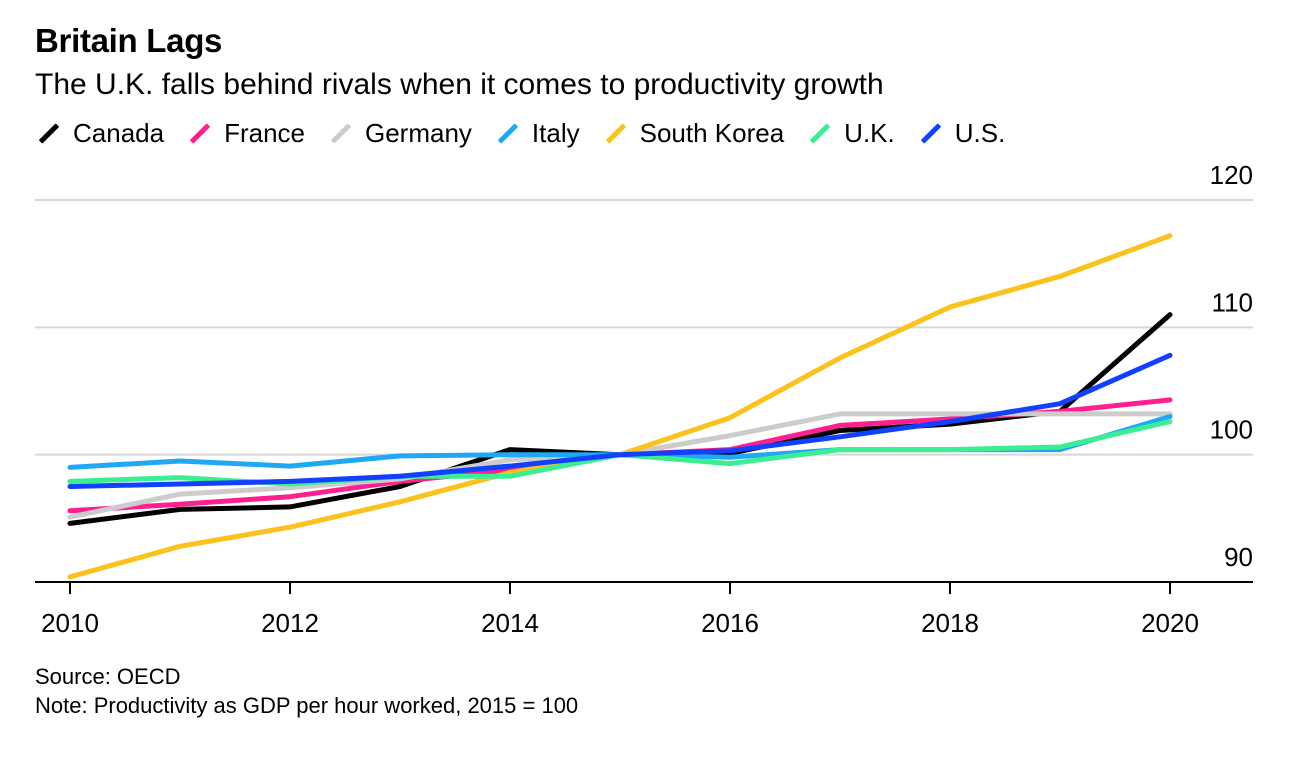 This screenshot has height=760, width=1310. Describe the element at coordinates (129, 40) in the screenshot. I see `chart-title: Britain Lags` at that location.